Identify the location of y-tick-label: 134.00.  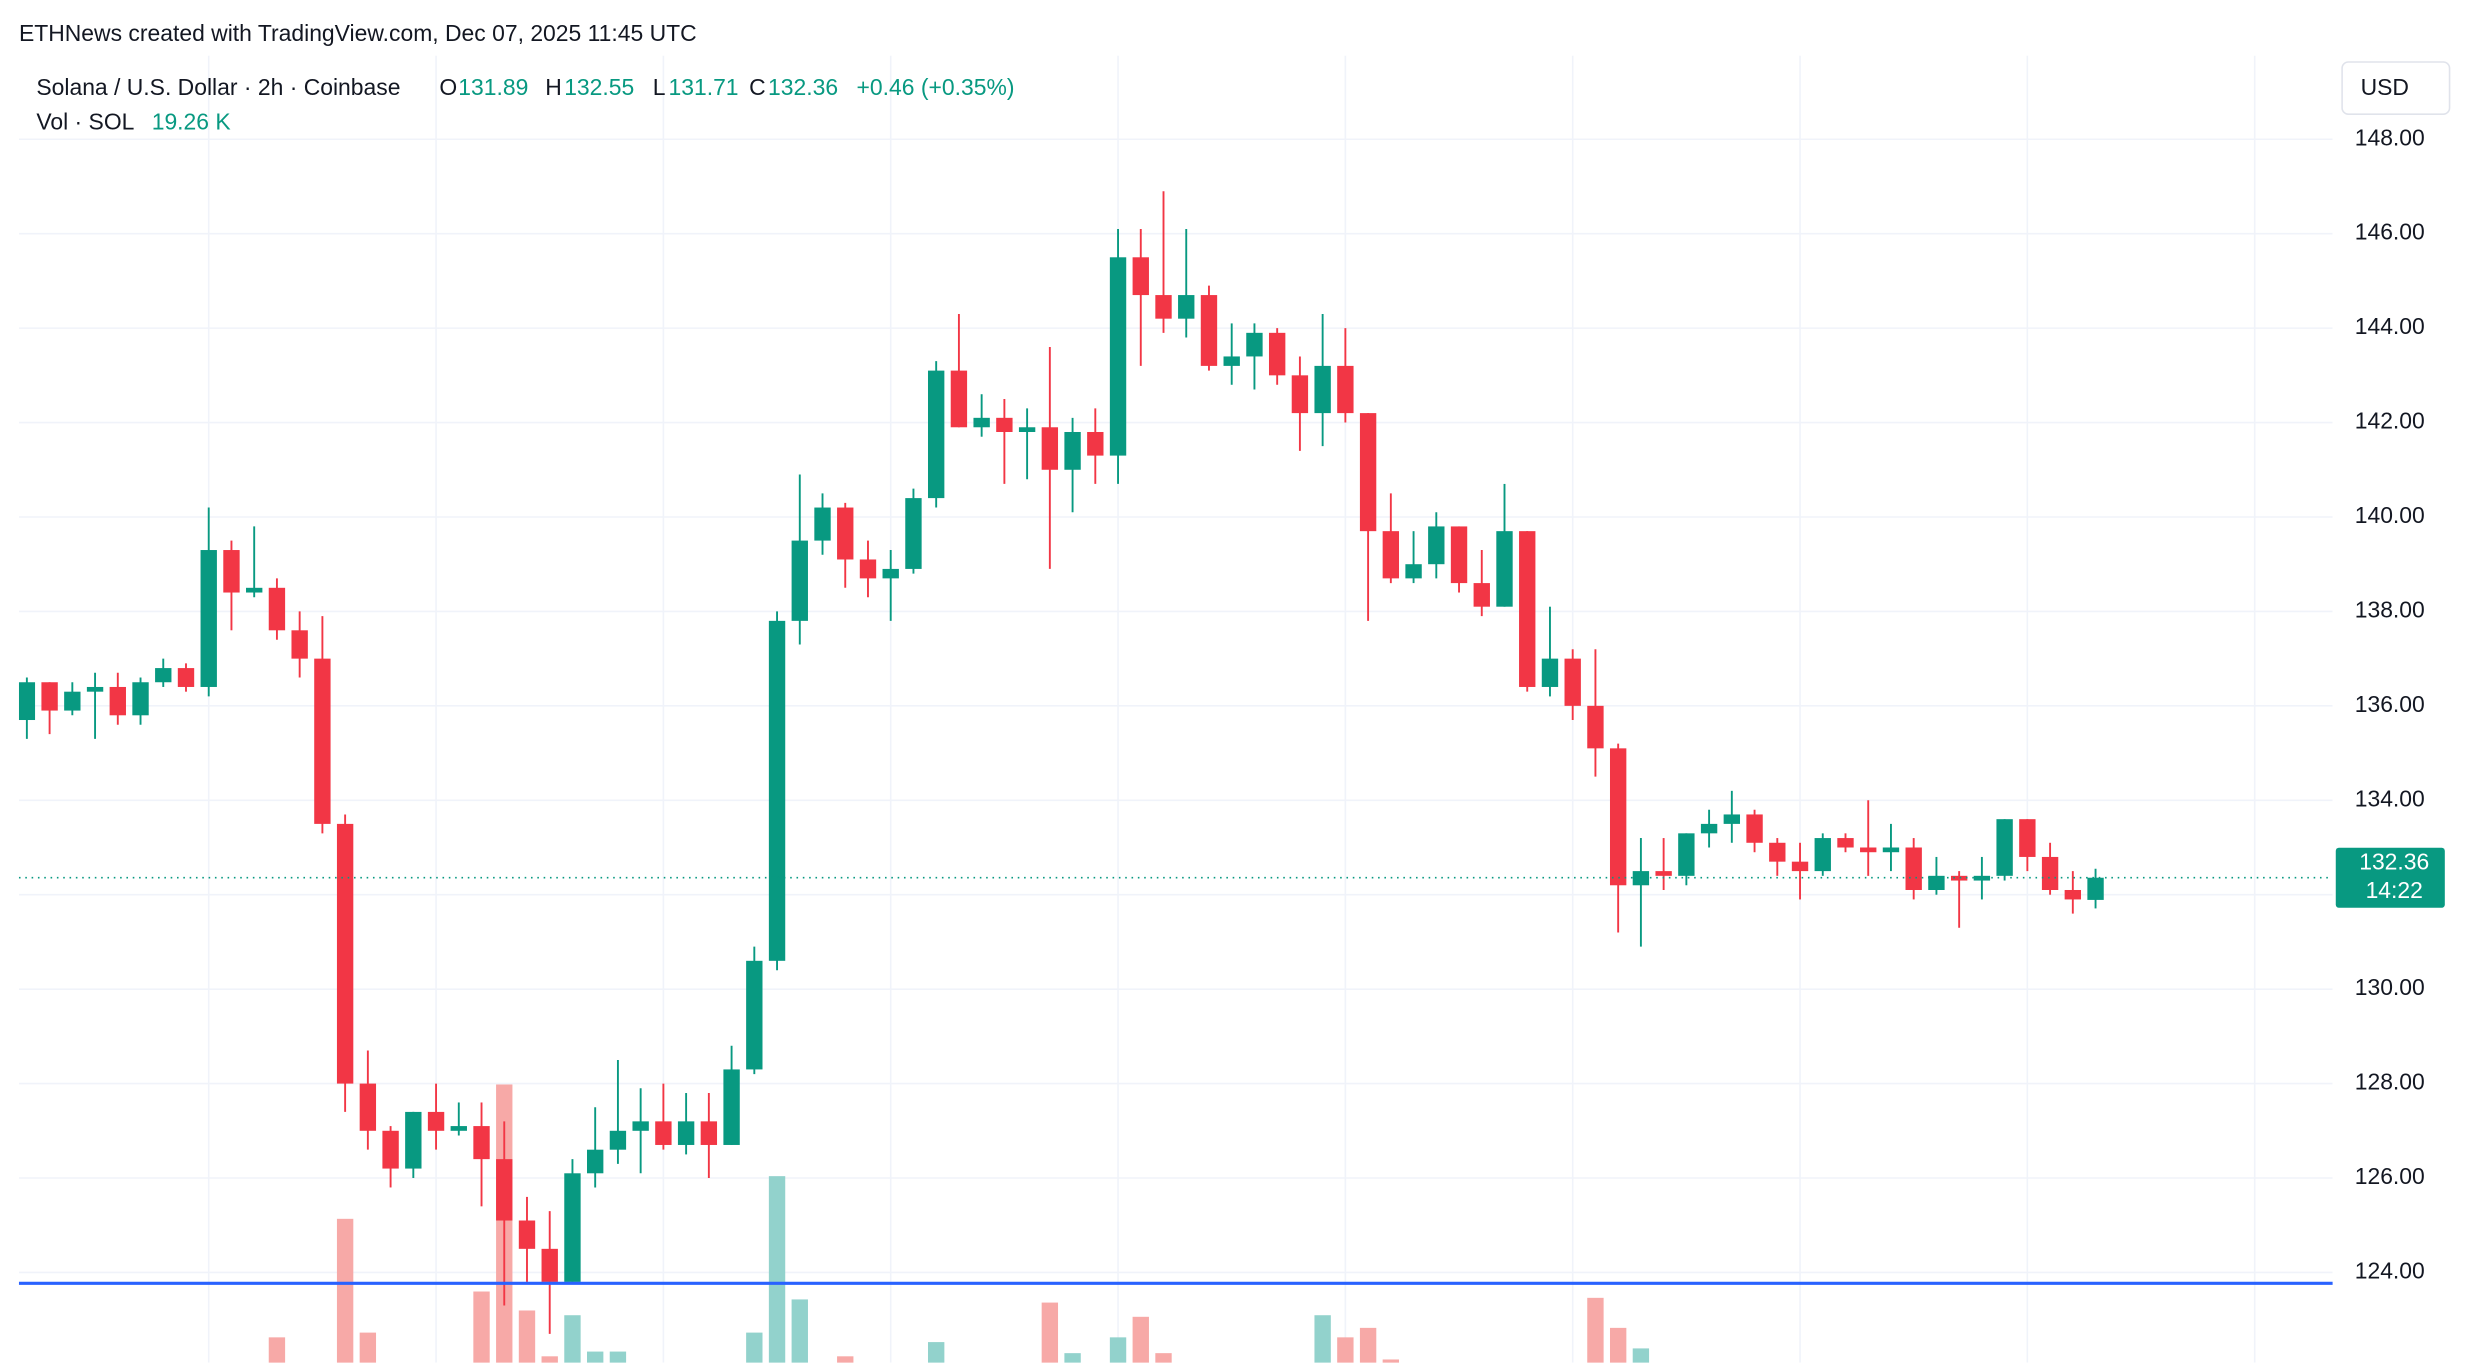
(2390, 798).